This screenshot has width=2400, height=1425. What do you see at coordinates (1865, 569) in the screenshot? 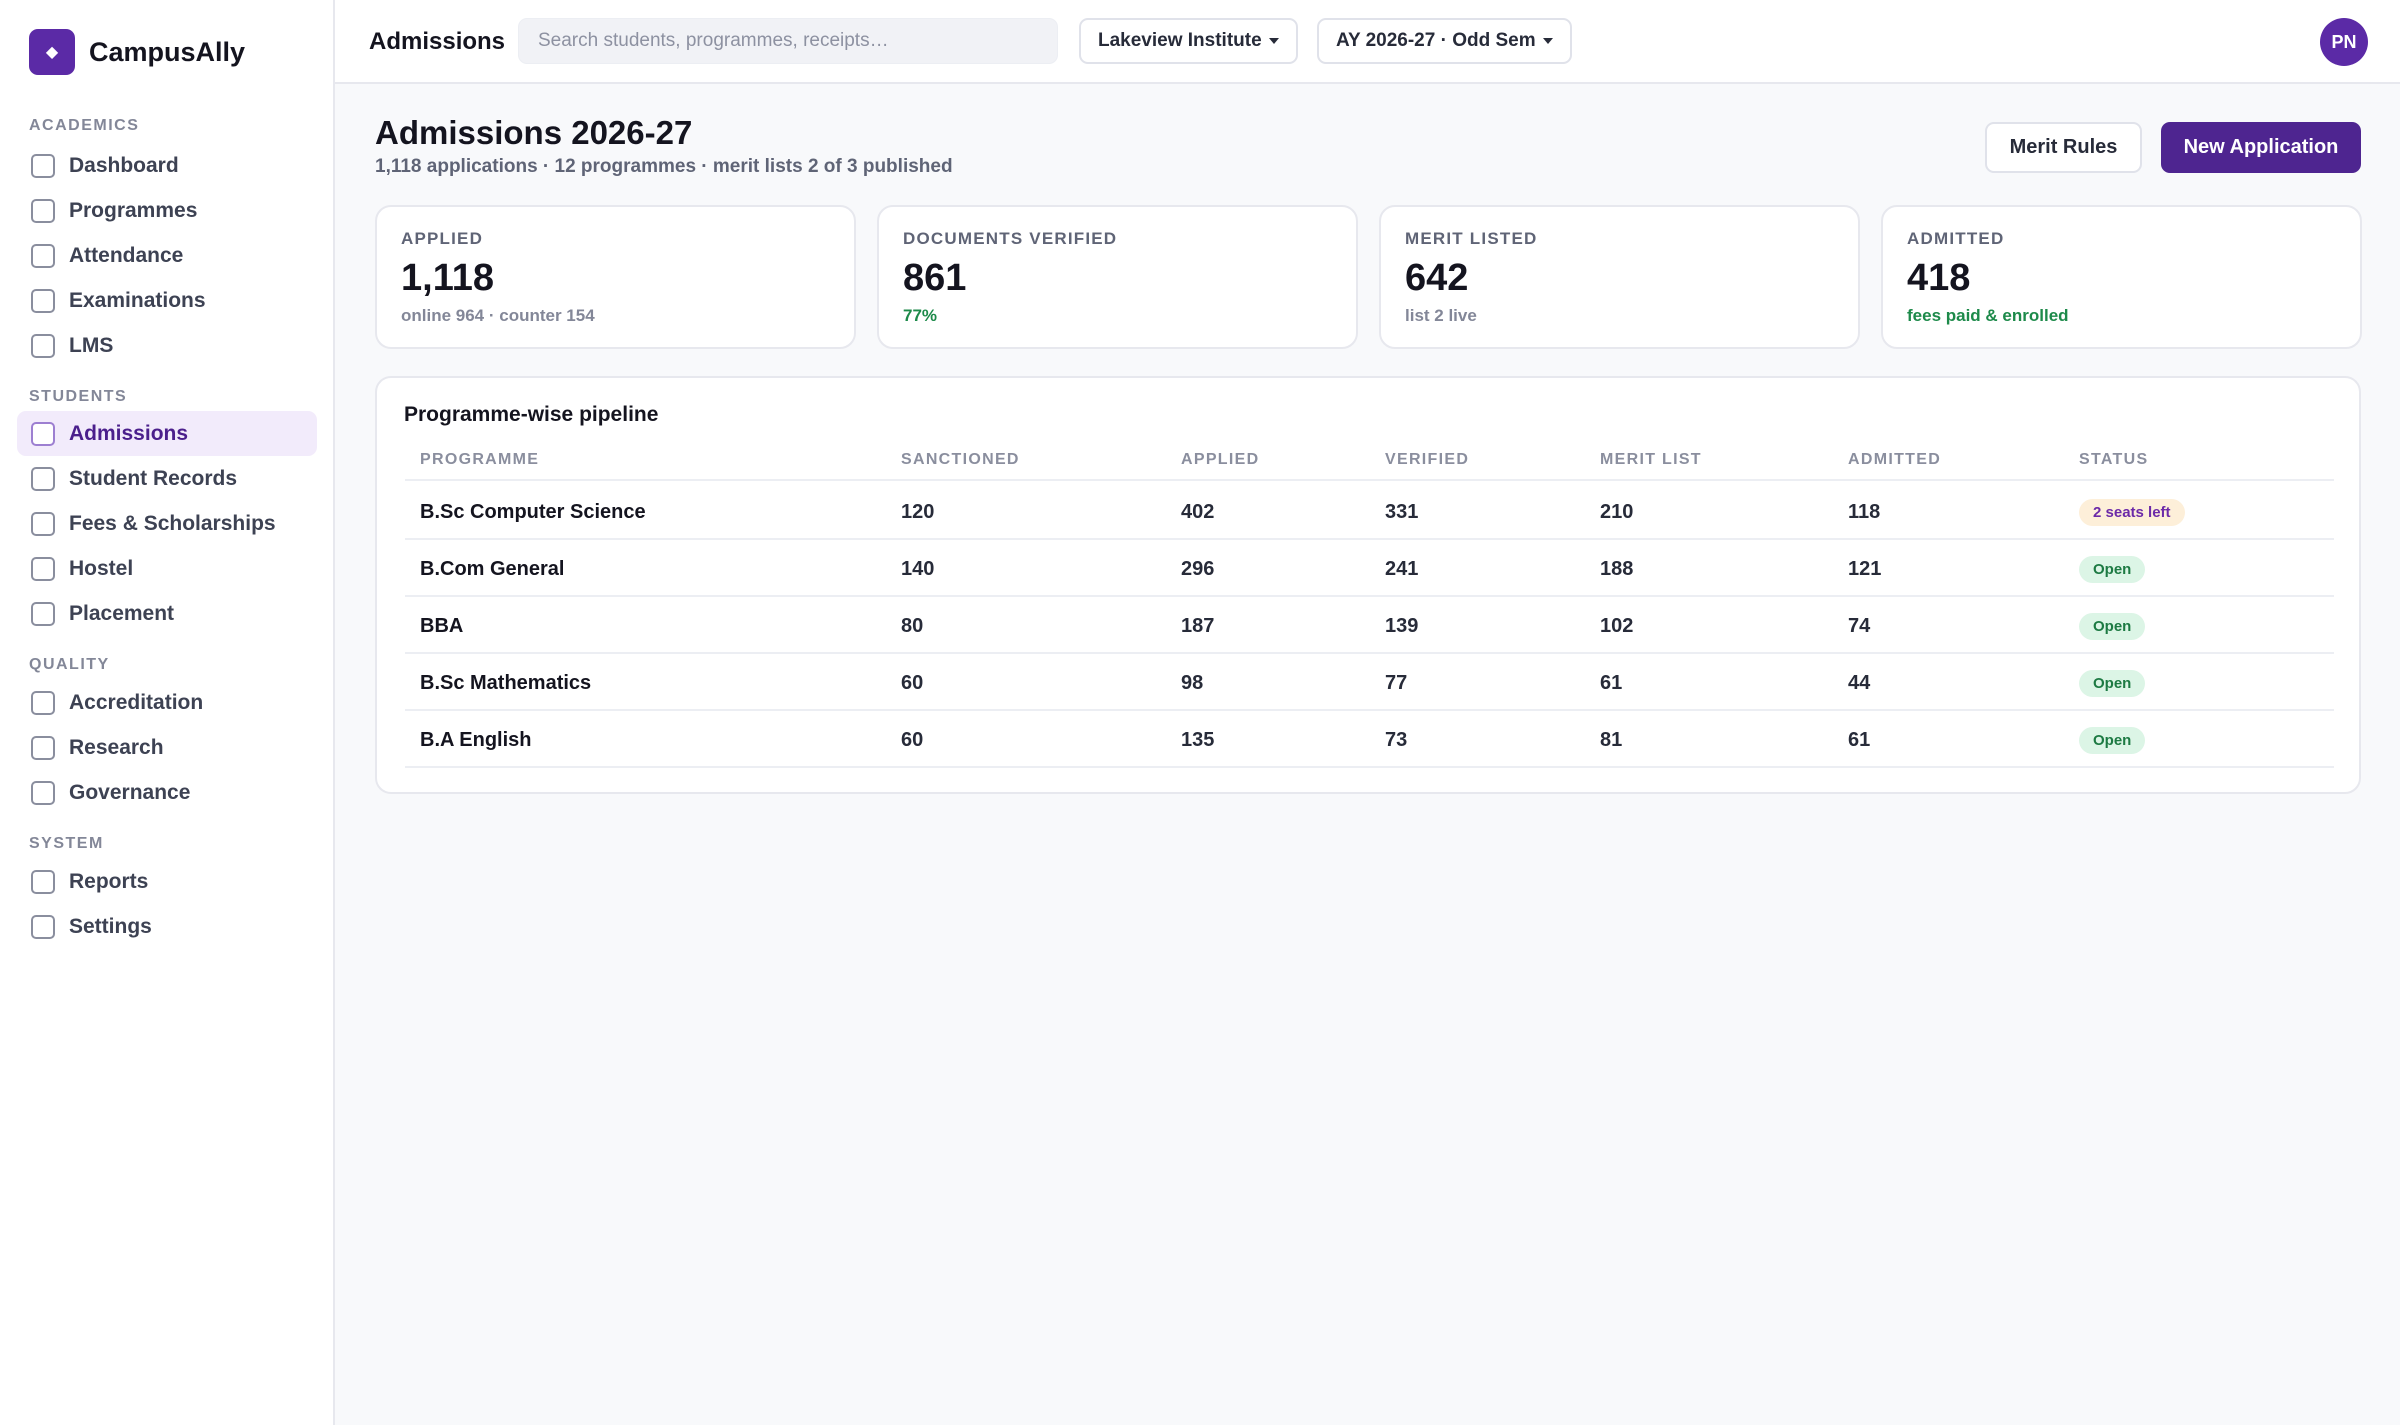
I see `admitted-cell: 121` at bounding box center [1865, 569].